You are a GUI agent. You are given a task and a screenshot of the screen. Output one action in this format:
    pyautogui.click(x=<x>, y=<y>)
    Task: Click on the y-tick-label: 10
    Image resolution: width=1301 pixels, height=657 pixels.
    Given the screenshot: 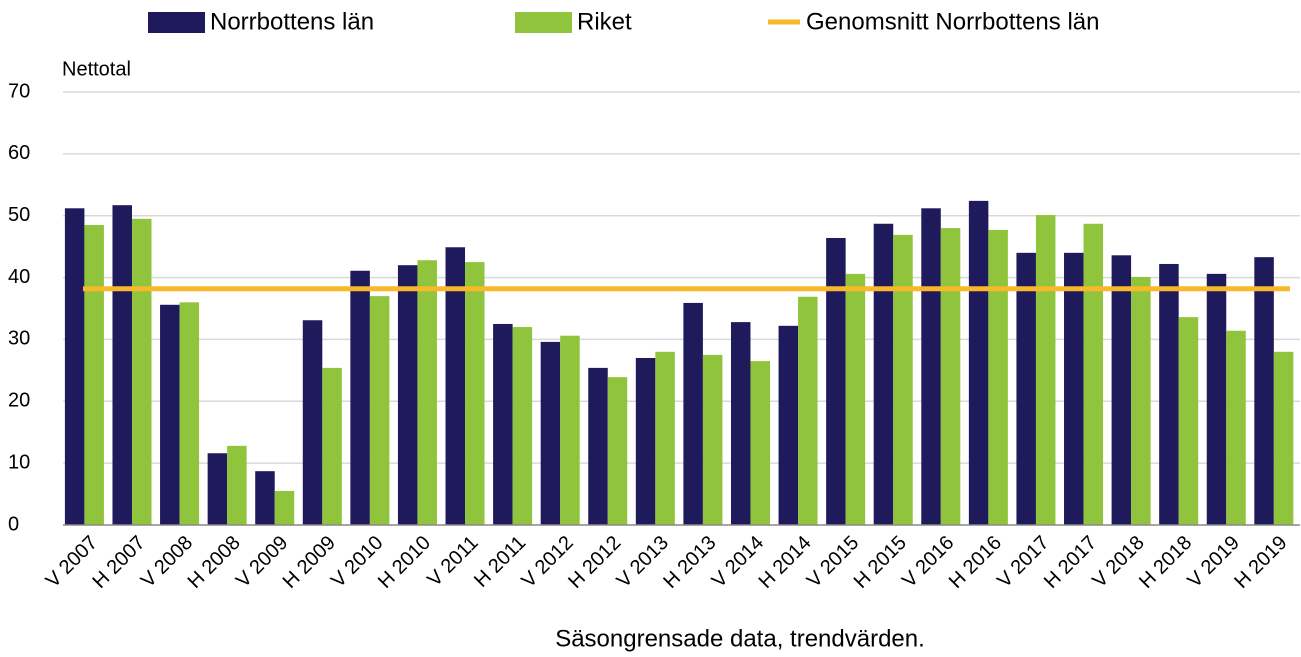 What is the action you would take?
    pyautogui.click(x=19, y=462)
    